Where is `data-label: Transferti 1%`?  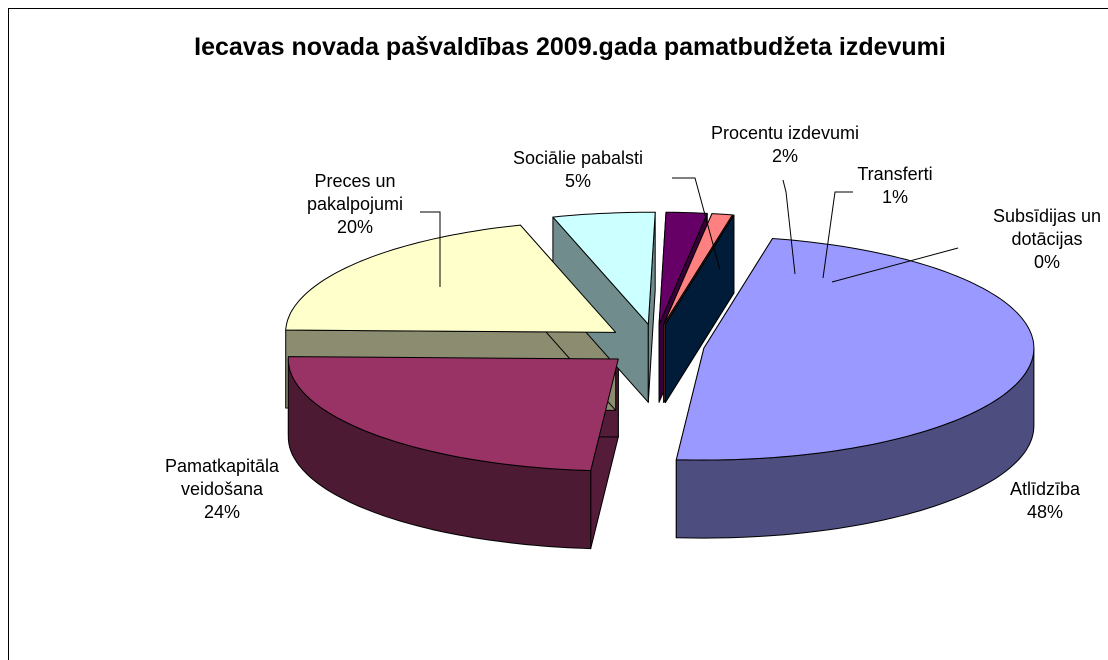
data-label: Transferti 1% is located at coordinates (895, 186).